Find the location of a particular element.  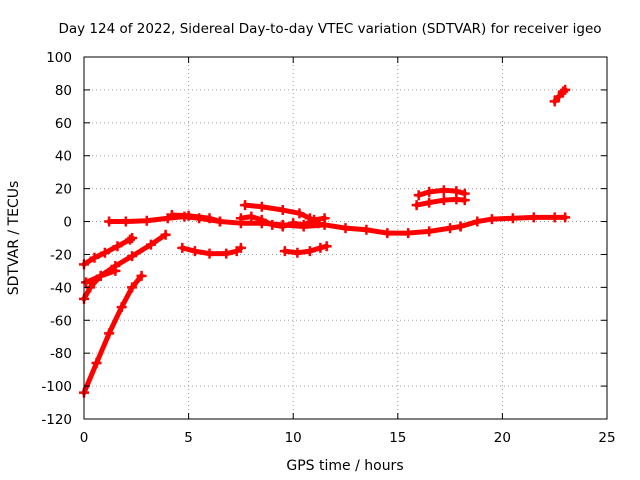

y-tick-label: -80 is located at coordinates (61, 354).